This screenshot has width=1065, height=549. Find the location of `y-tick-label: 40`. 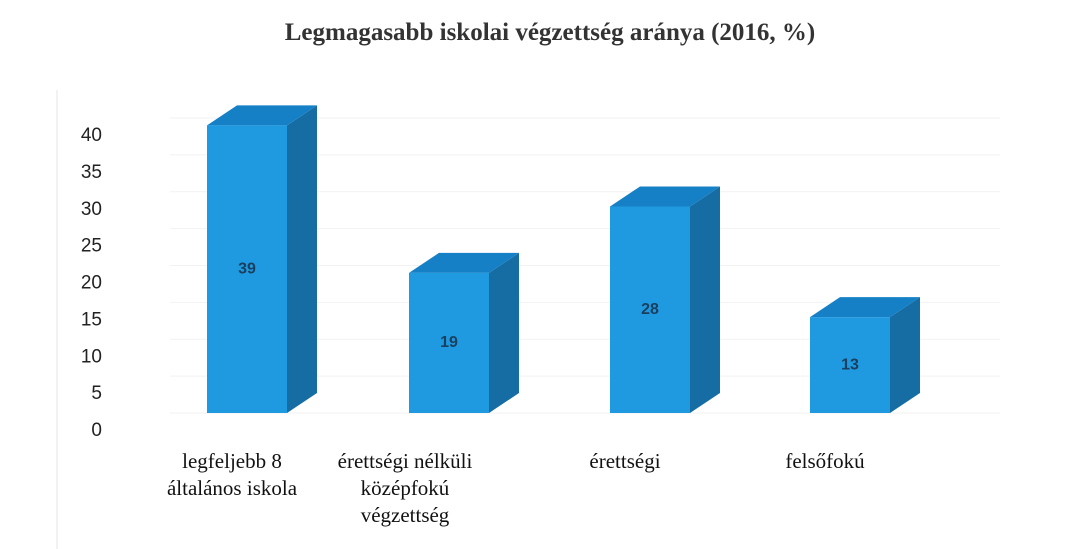

y-tick-label: 40 is located at coordinates (91, 135).